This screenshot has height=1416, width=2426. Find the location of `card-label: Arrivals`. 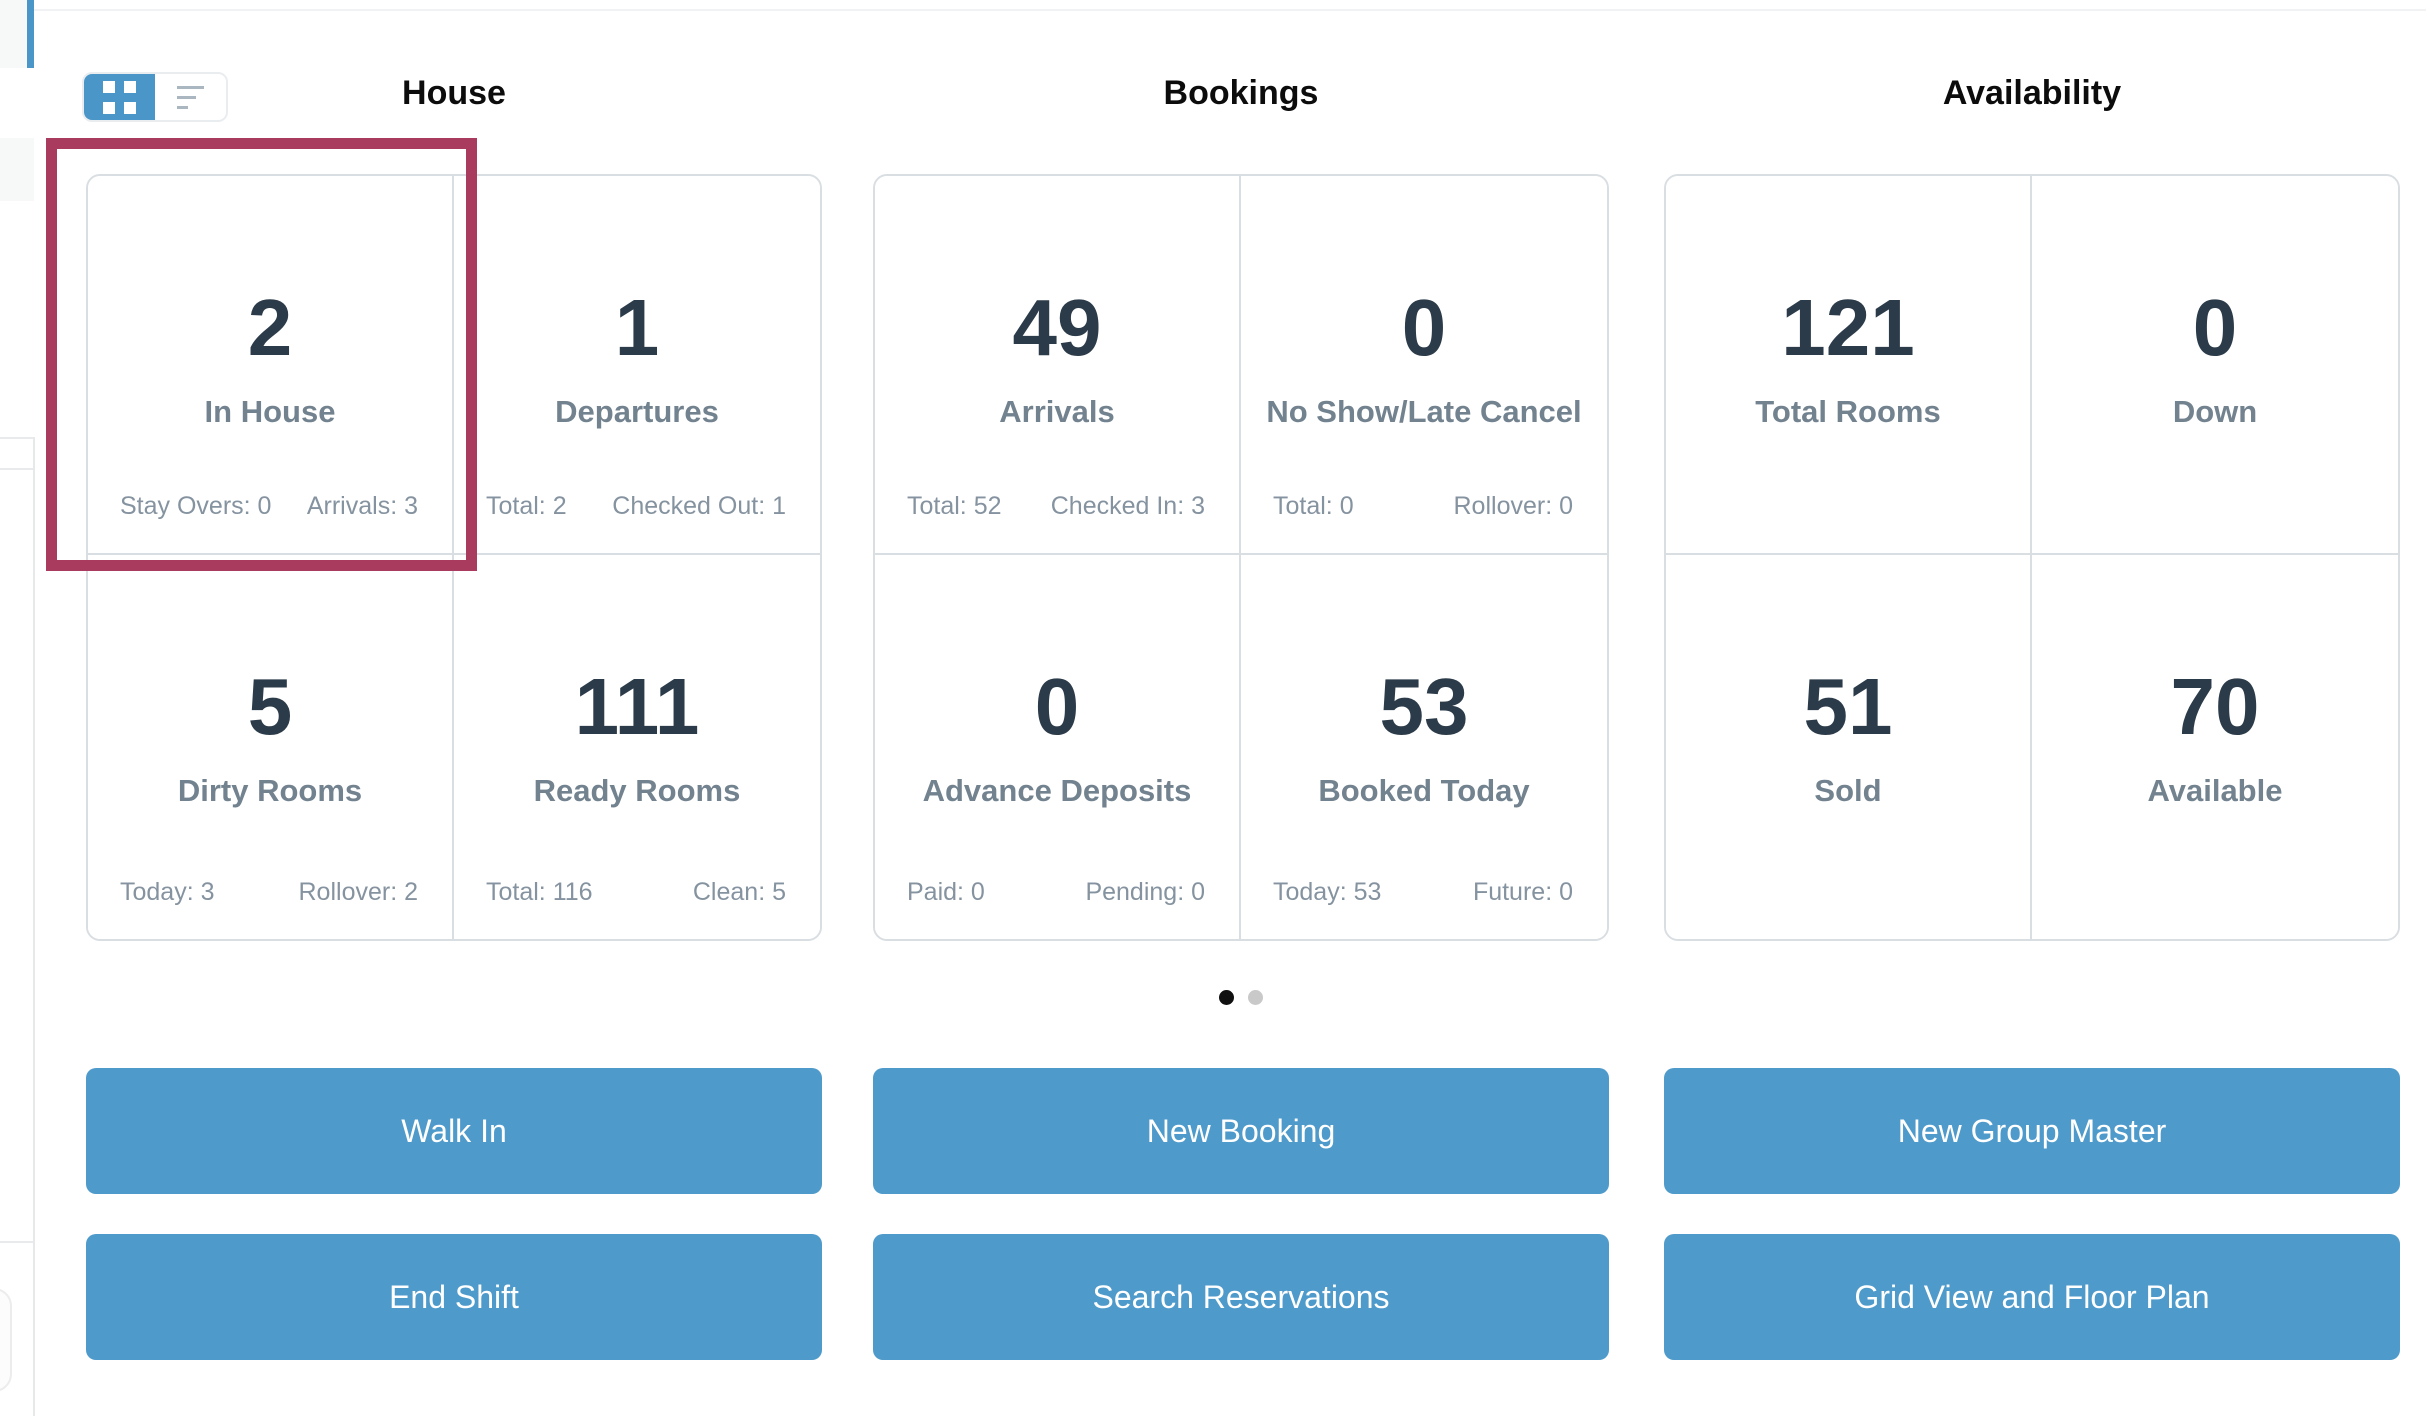

card-label: Arrivals is located at coordinates (1057, 411).